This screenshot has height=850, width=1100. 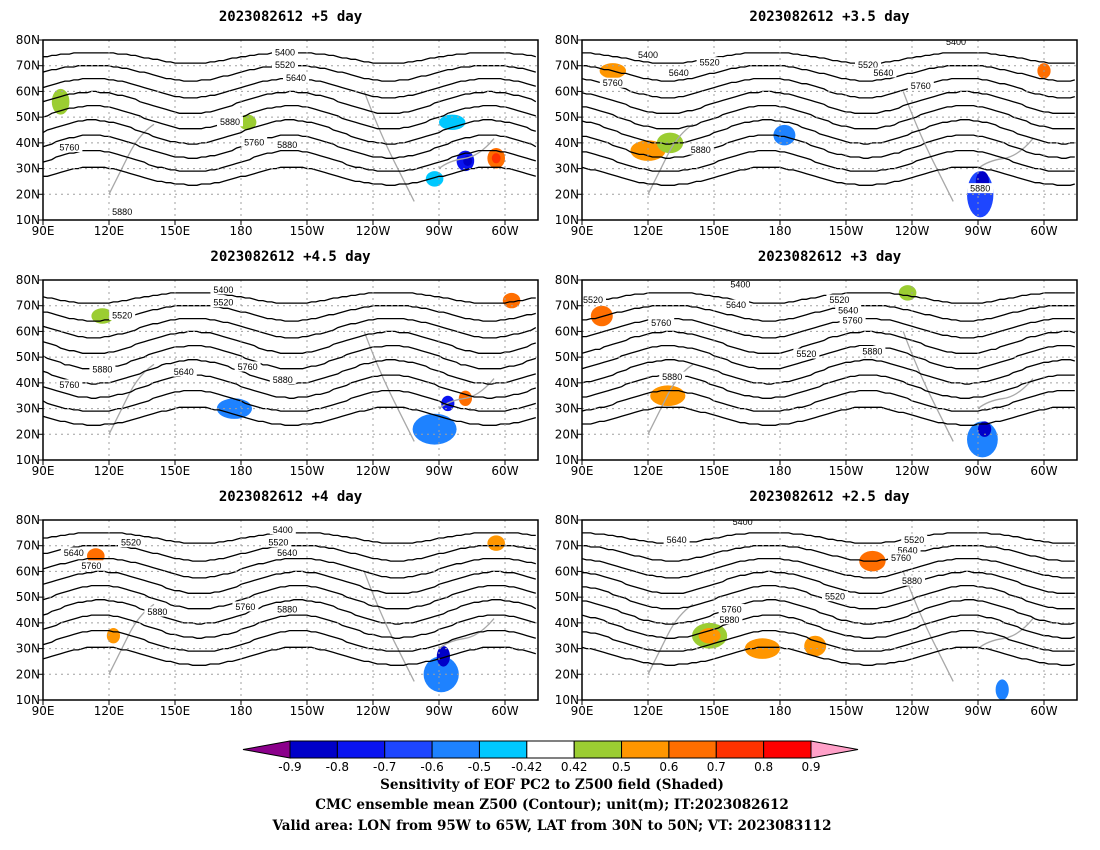 What do you see at coordinates (567, 280) in the screenshot?
I see `y-tick-label: 80N` at bounding box center [567, 280].